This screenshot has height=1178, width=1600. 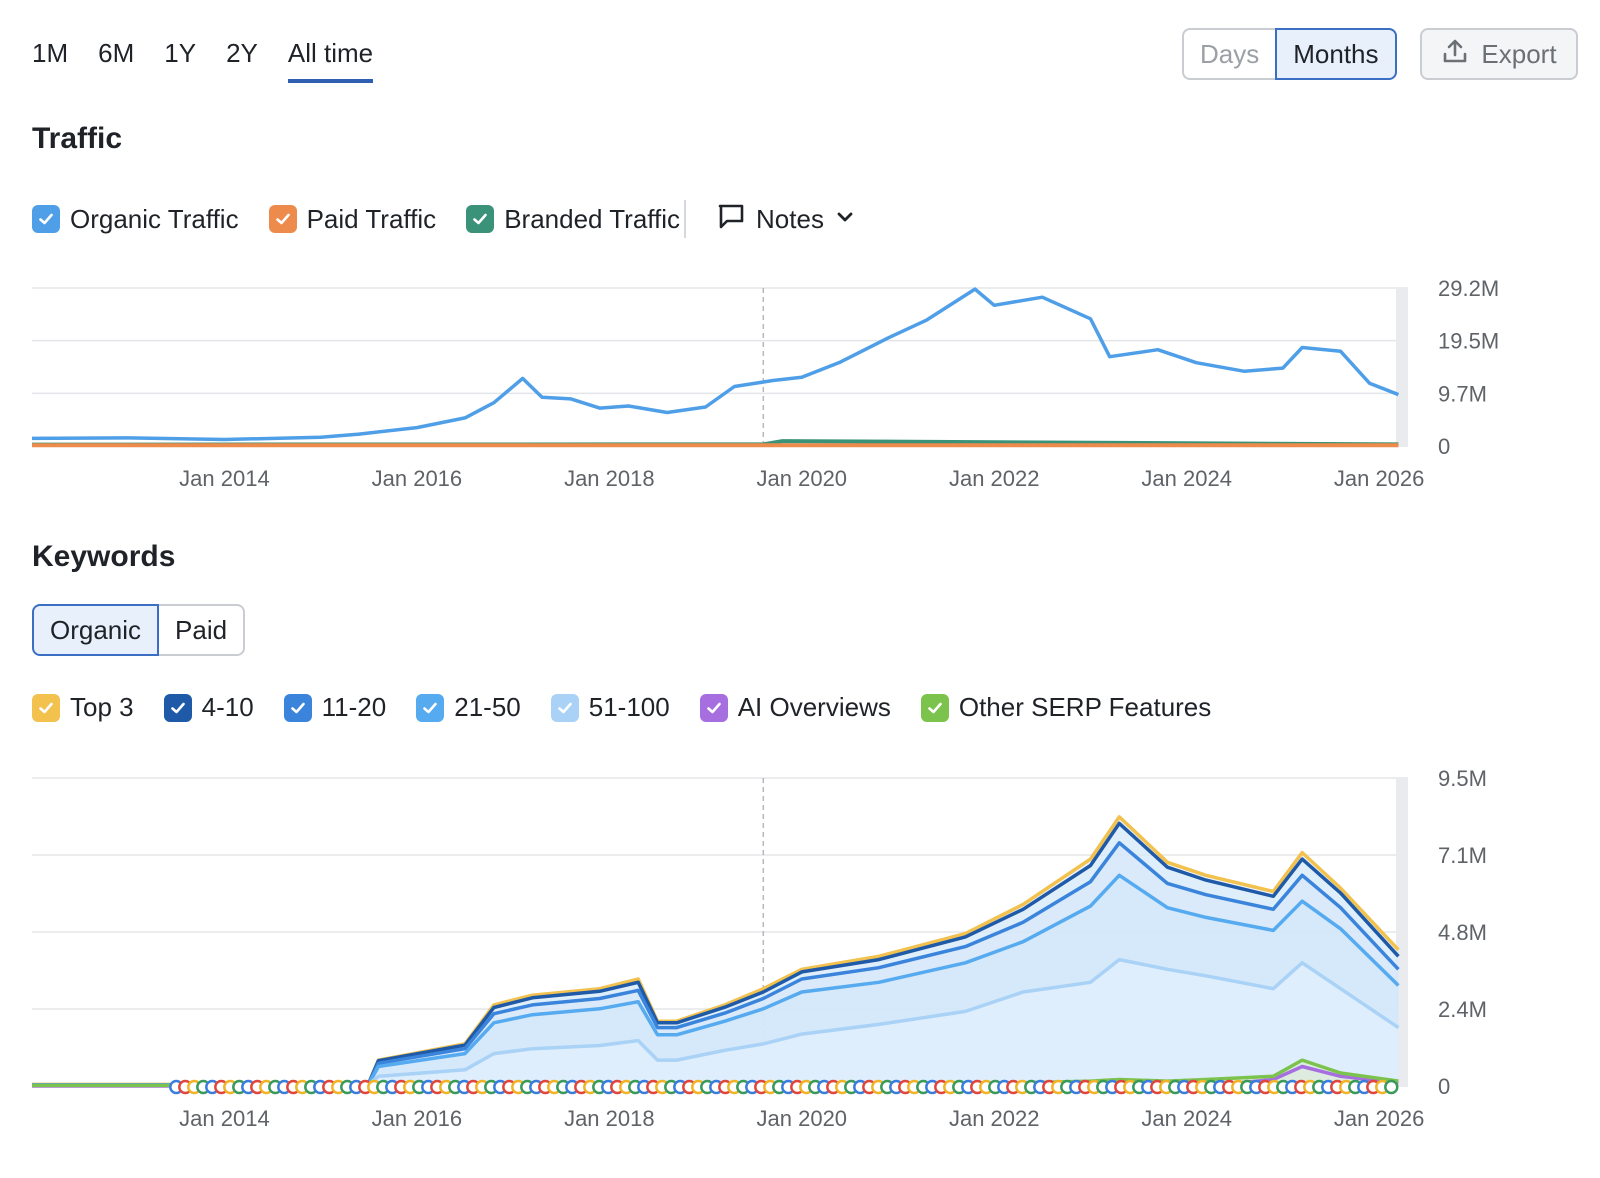 What do you see at coordinates (573, 219) in the screenshot?
I see `legend-branded-traffic: Branded Traffic` at bounding box center [573, 219].